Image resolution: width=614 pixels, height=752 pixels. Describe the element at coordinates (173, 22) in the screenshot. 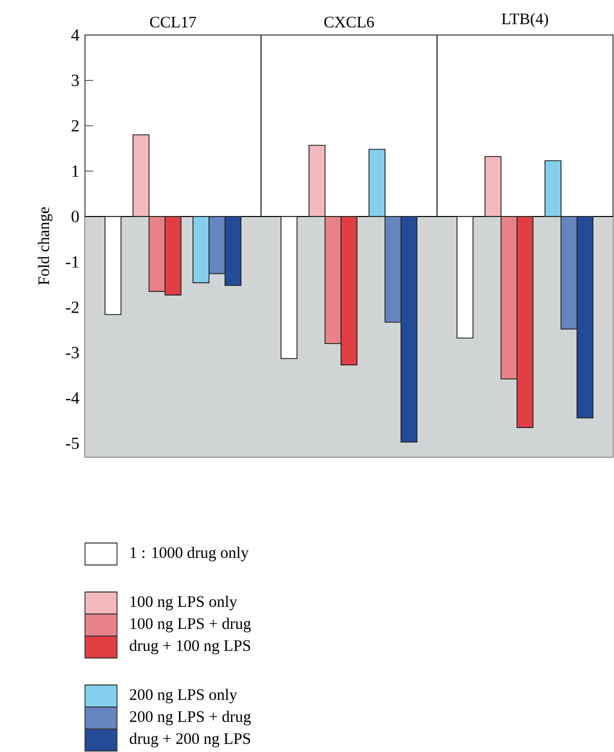

I see `x-tick-label: CCL17` at that location.